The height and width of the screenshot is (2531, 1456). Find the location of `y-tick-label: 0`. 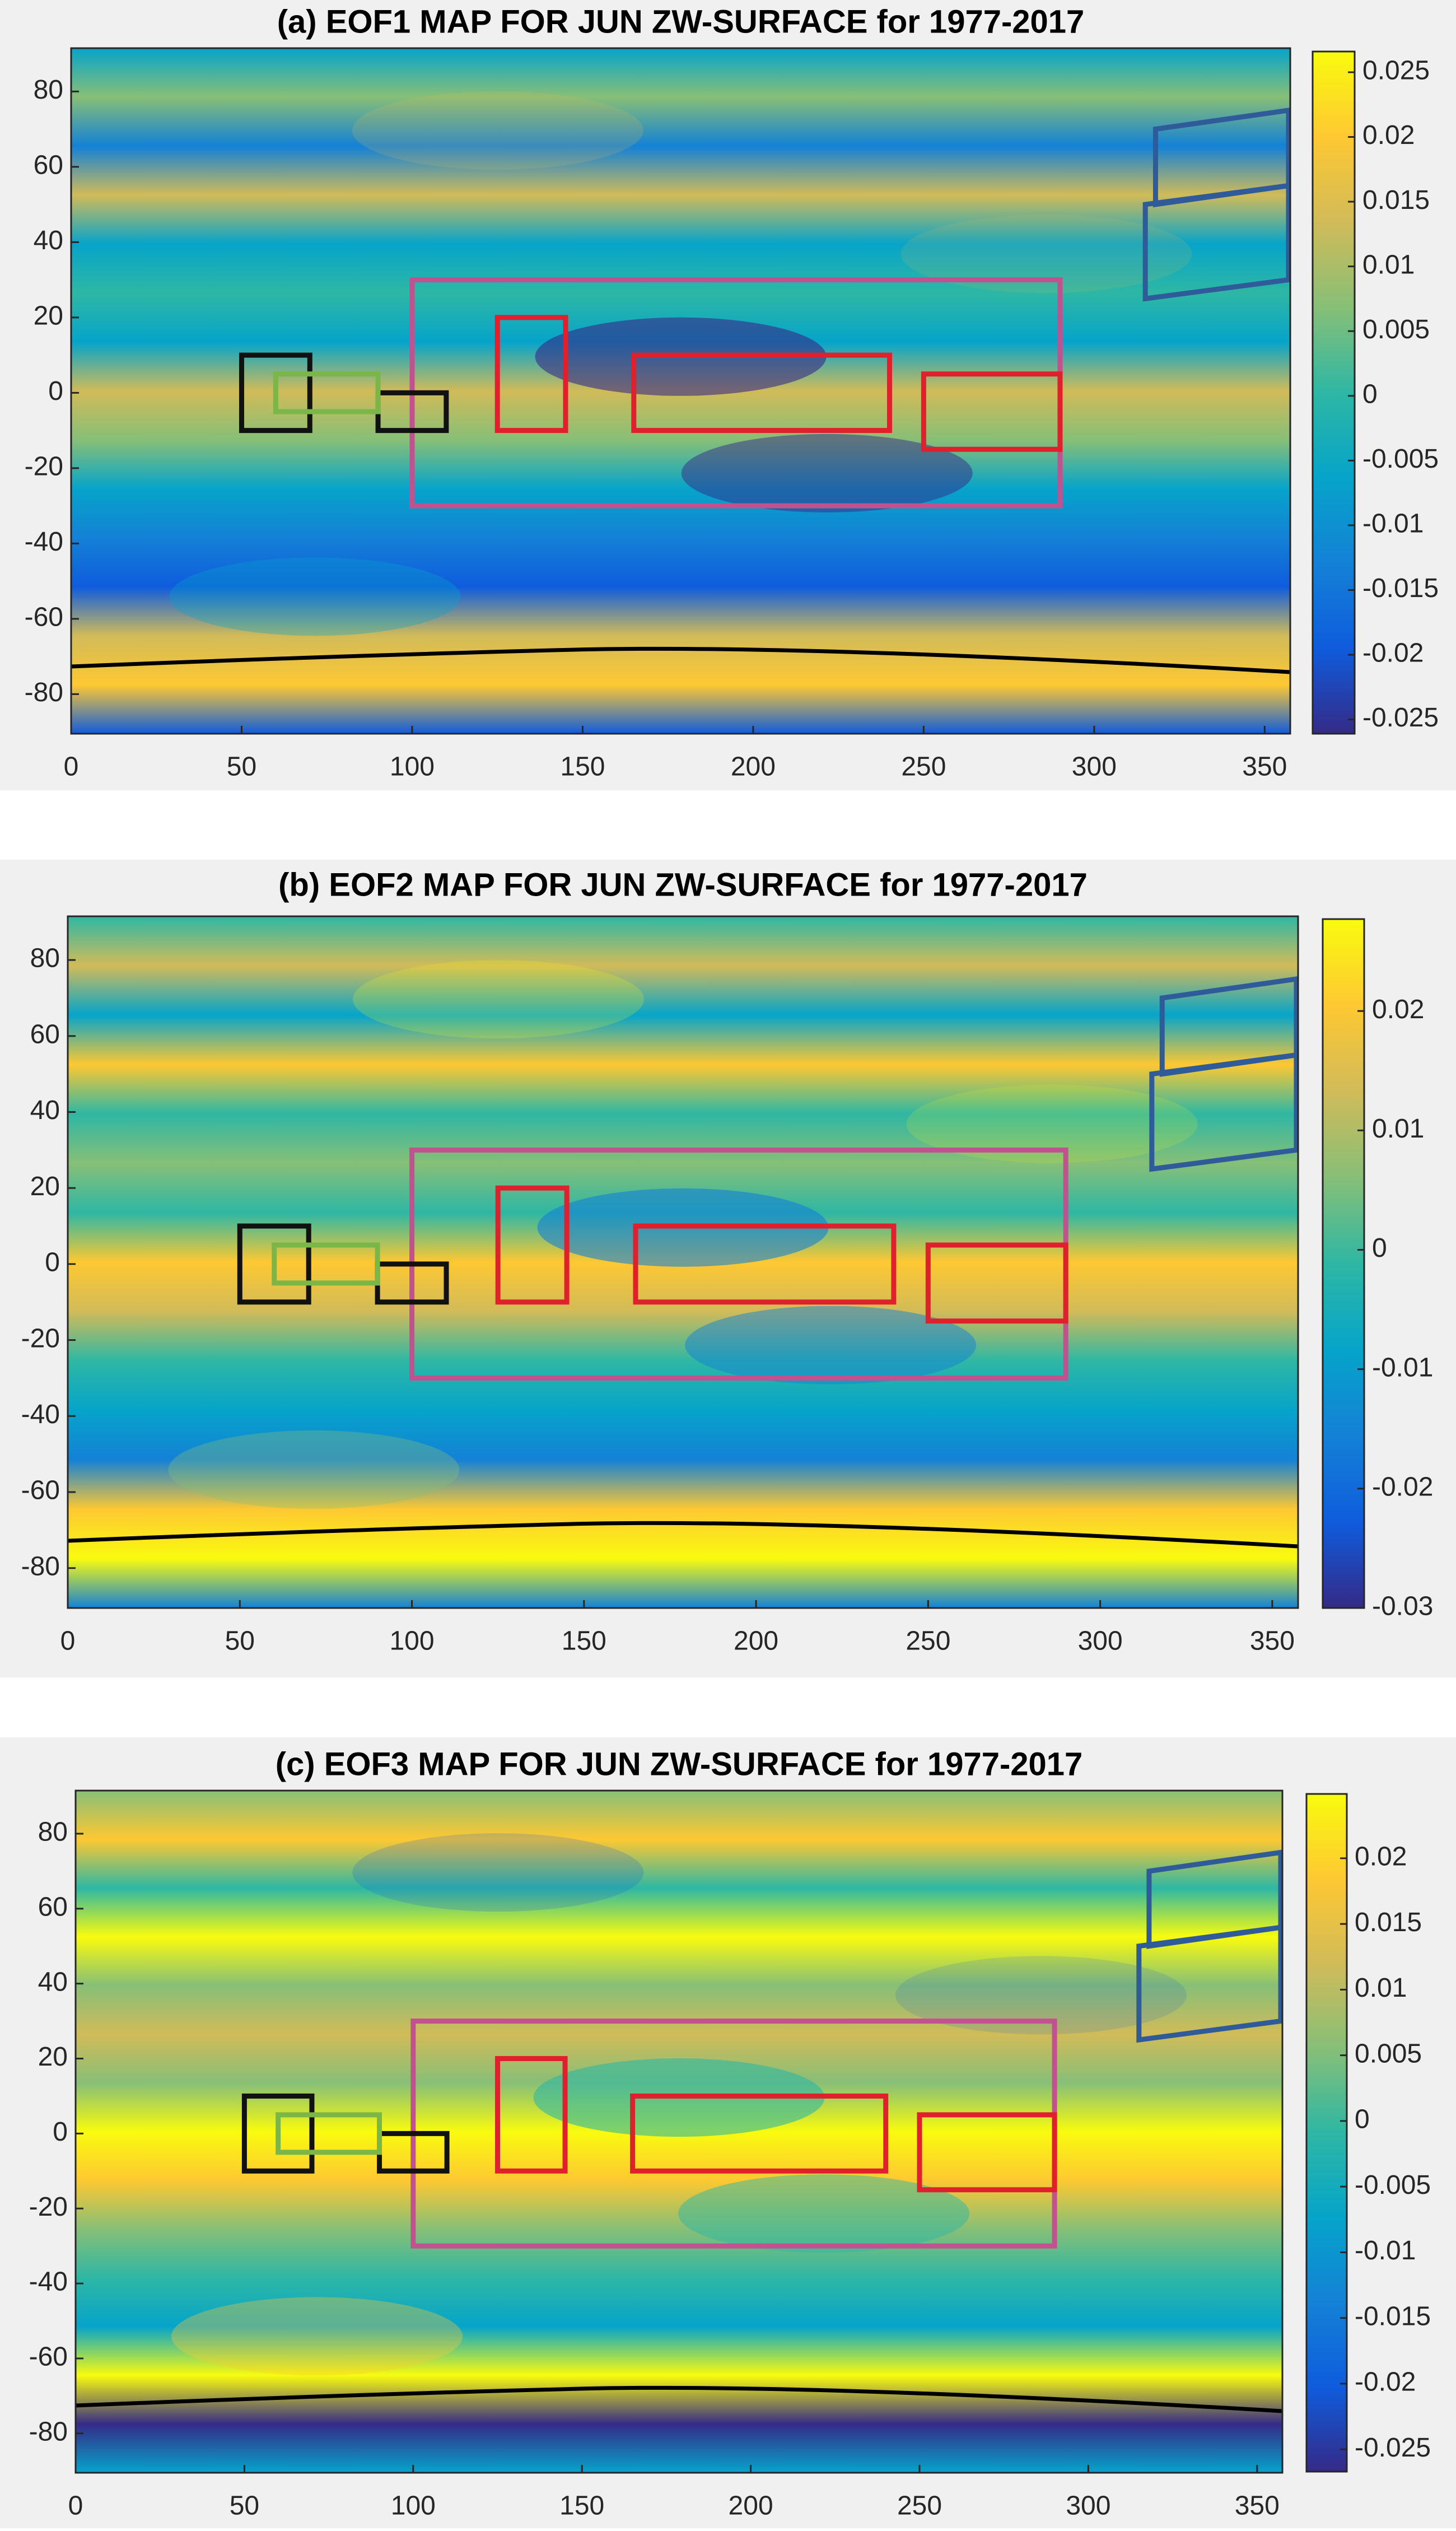

y-tick-label: 0 is located at coordinates (61, 2132).